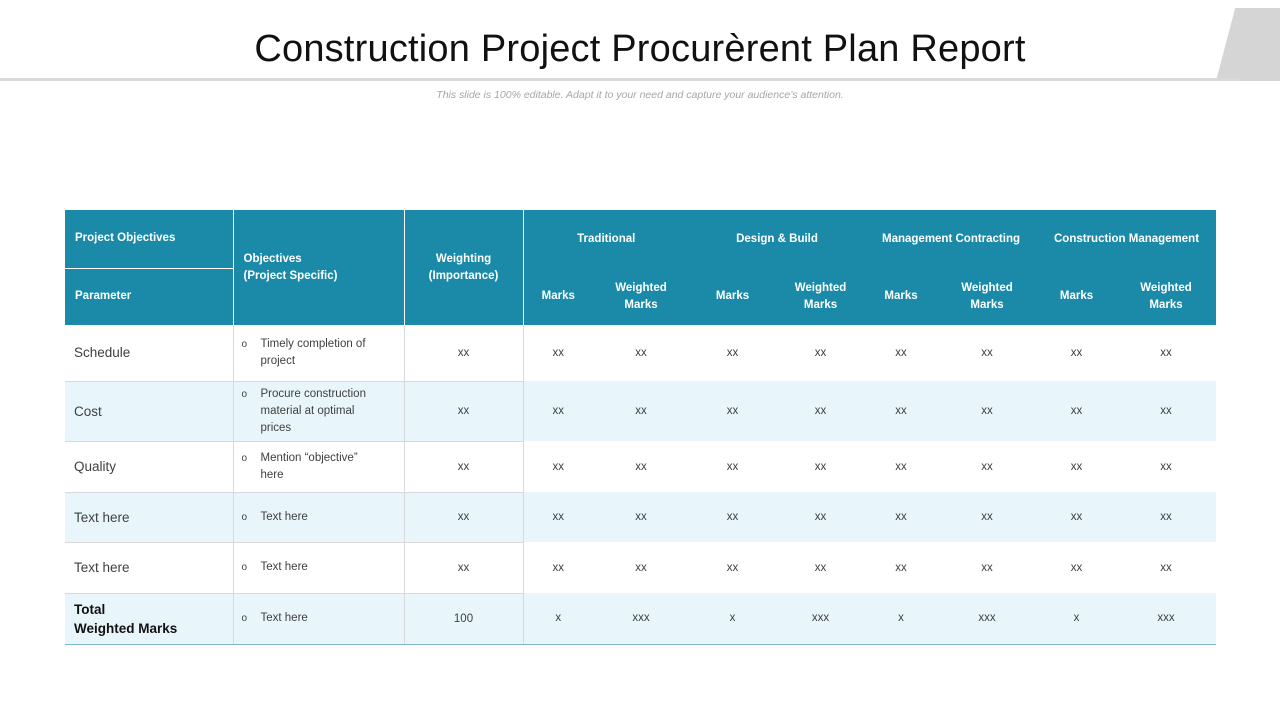 Image resolution: width=1280 pixels, height=720 pixels. What do you see at coordinates (464, 267) in the screenshot?
I see `header-weighting: Weighting (Importance)` at bounding box center [464, 267].